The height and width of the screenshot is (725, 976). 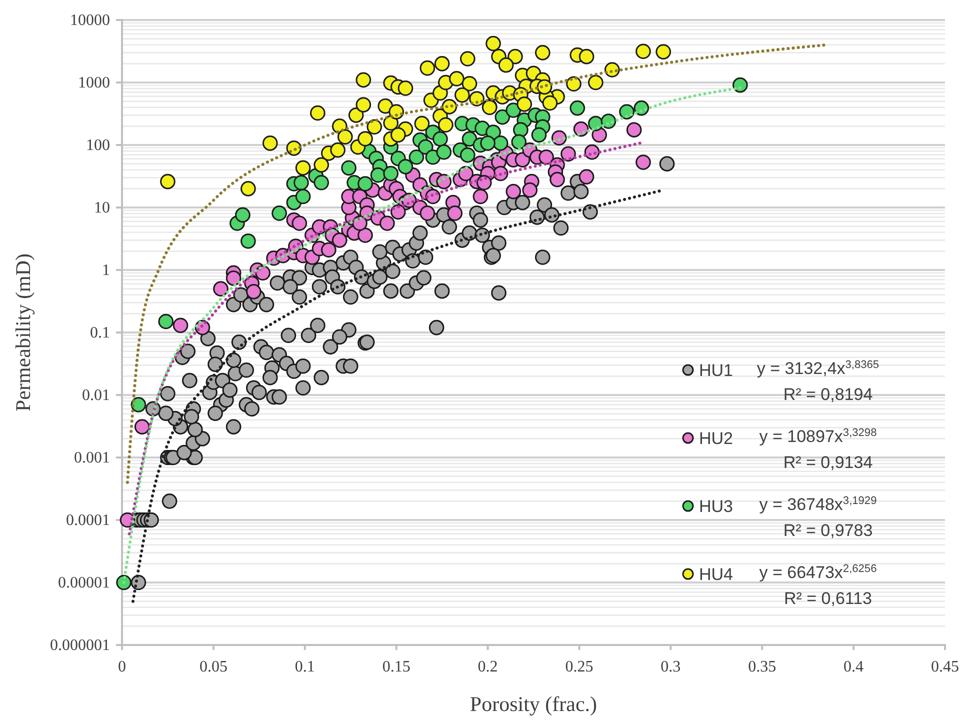 What do you see at coordinates (716, 506) in the screenshot?
I see `legend-label: HU3` at bounding box center [716, 506].